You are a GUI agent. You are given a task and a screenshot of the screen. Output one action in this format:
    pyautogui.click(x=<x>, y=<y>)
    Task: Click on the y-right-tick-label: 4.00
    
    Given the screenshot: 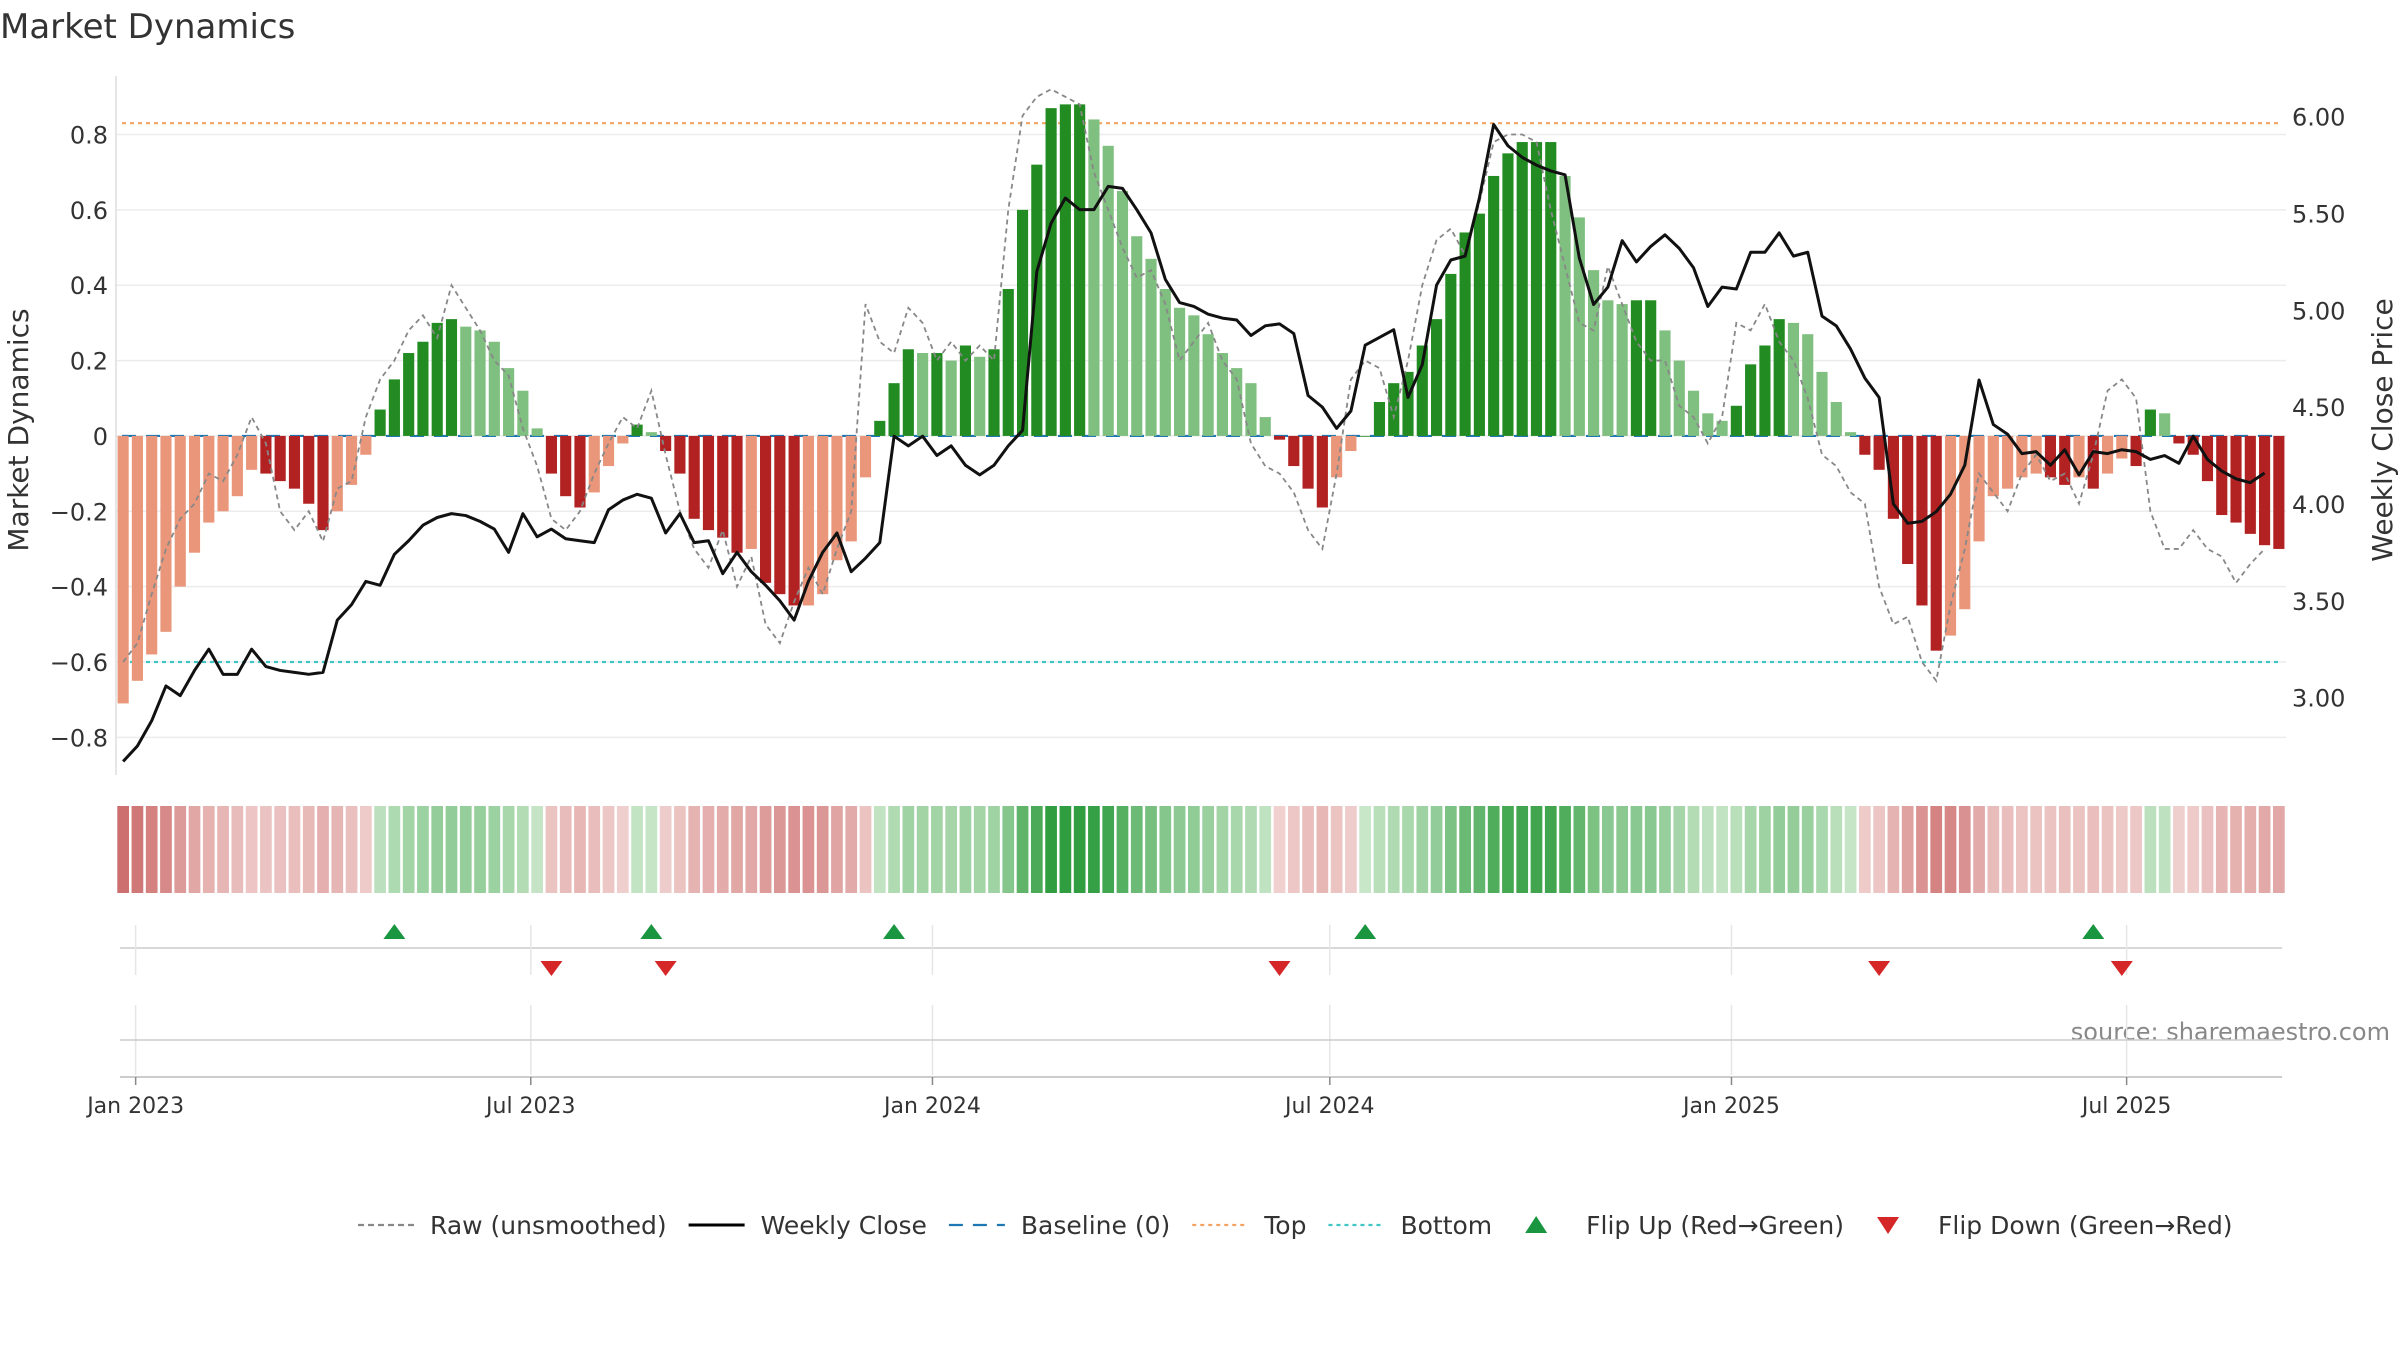 What is the action you would take?
    pyautogui.click(x=2318, y=505)
    